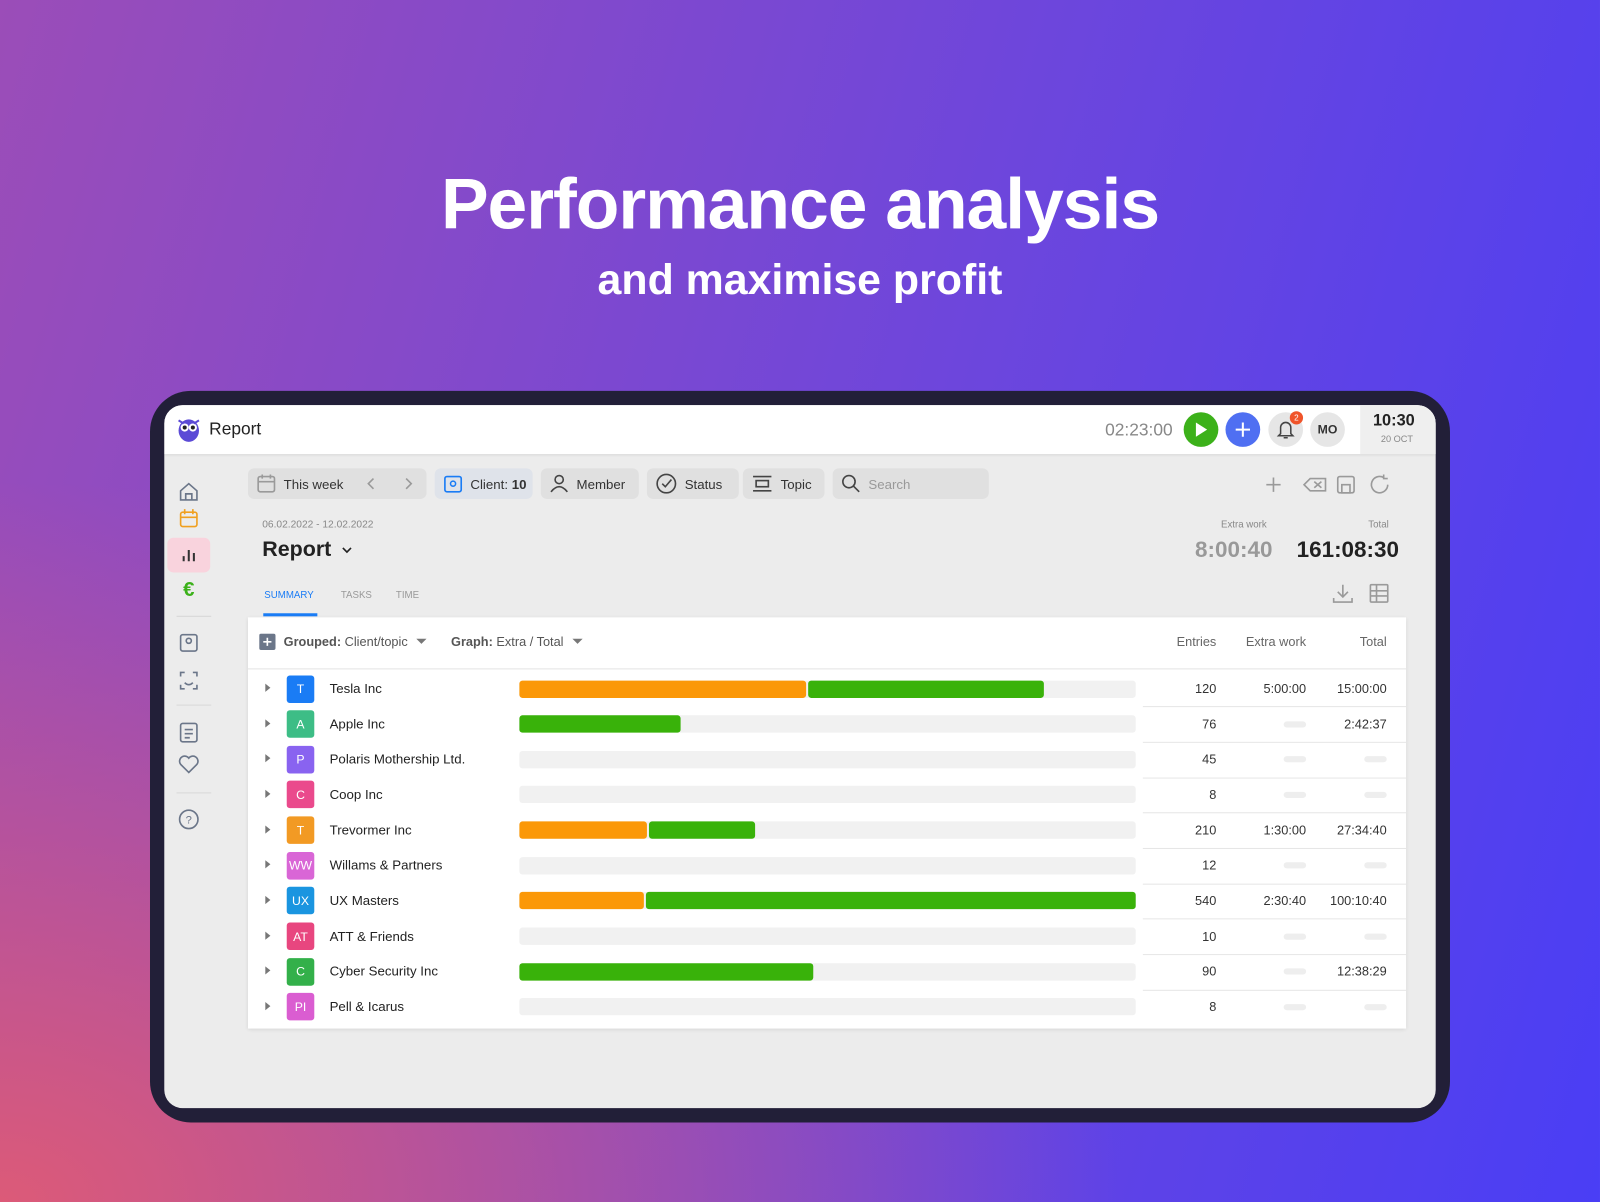 The width and height of the screenshot is (1600, 1202). Describe the element at coordinates (267, 641) in the screenshot. I see `group-expand` at that location.